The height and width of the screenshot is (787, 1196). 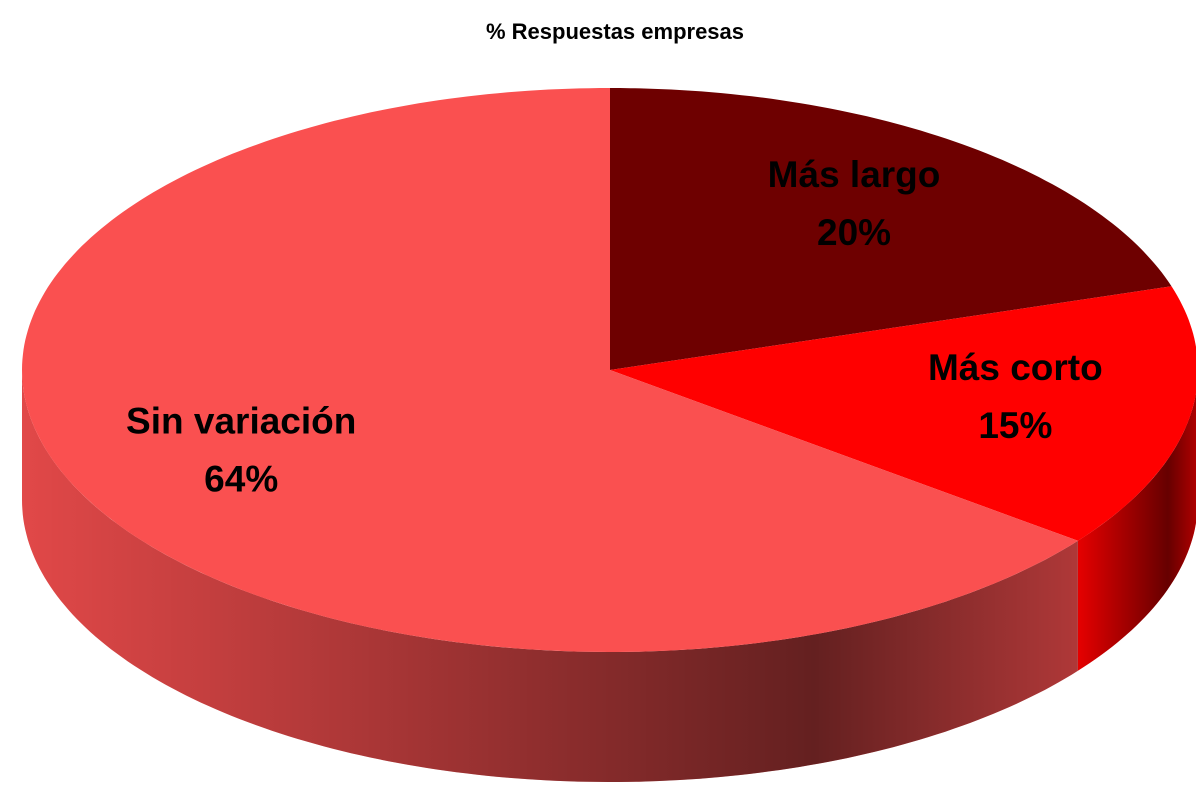 I want to click on chart-title: % Respuestas empresas, so click(x=615, y=31).